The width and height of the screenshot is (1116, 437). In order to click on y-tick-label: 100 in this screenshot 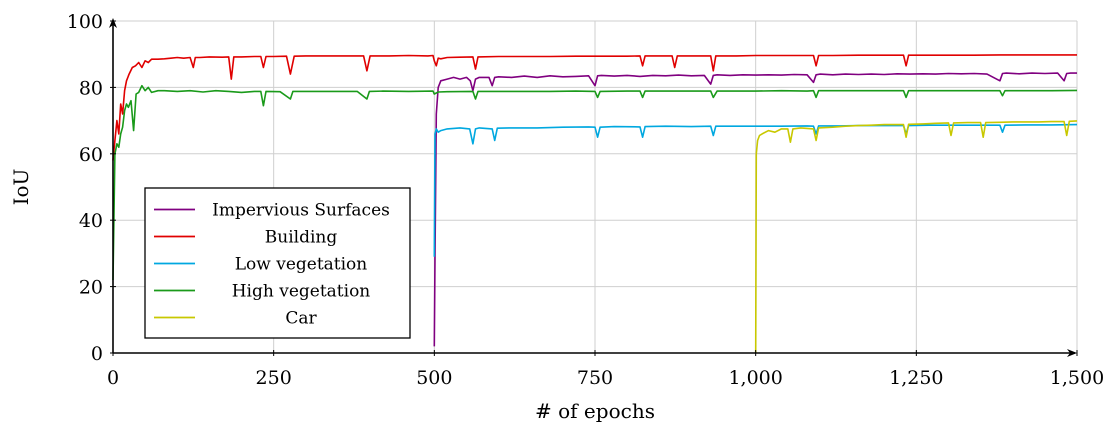, I will do `click(85, 22)`.